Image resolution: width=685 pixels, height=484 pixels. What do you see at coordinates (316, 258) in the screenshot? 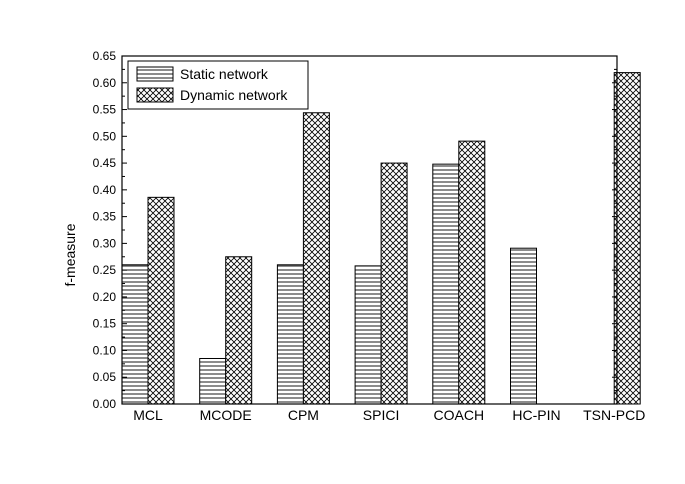
I see `bar-dynamic-cpm` at bounding box center [316, 258].